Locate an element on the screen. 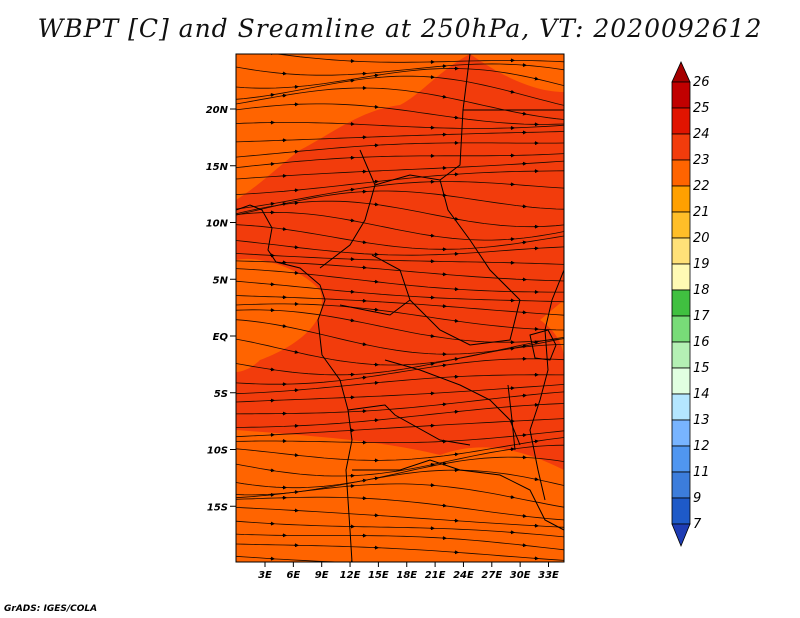 The width and height of the screenshot is (800, 618). border-e is located at coordinates (375, 285).